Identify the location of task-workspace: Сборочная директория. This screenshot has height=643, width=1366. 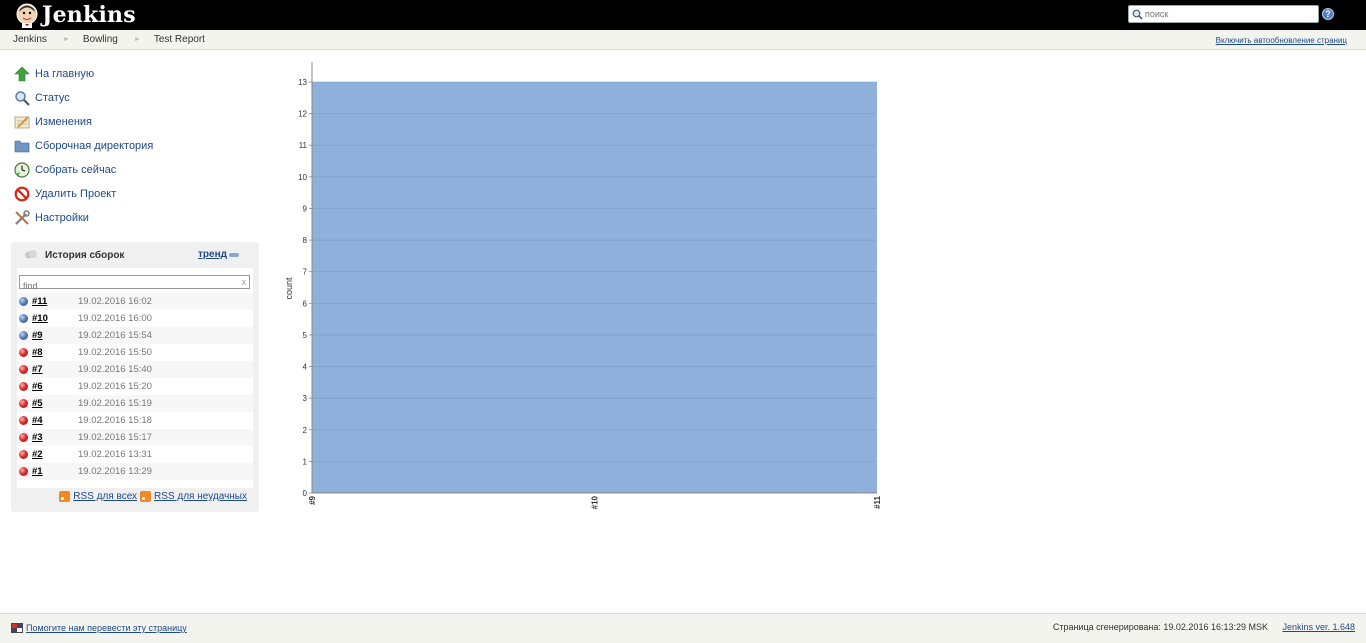
(83, 146).